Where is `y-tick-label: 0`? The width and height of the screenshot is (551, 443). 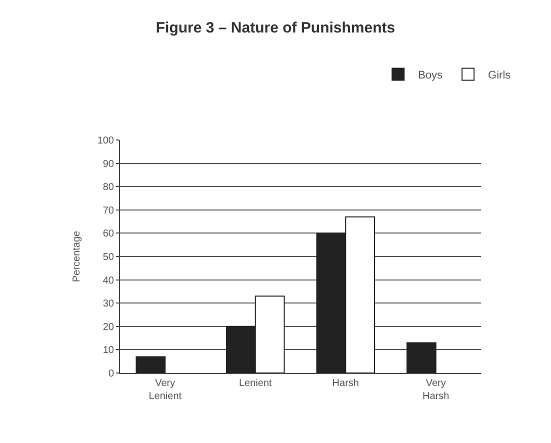
y-tick-label: 0 is located at coordinates (111, 374).